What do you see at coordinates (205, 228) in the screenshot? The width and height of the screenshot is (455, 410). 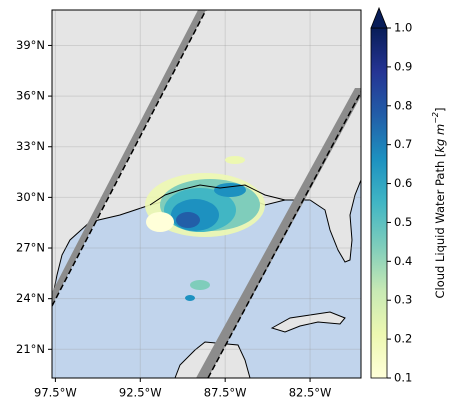 I see `cloud-field` at bounding box center [205, 228].